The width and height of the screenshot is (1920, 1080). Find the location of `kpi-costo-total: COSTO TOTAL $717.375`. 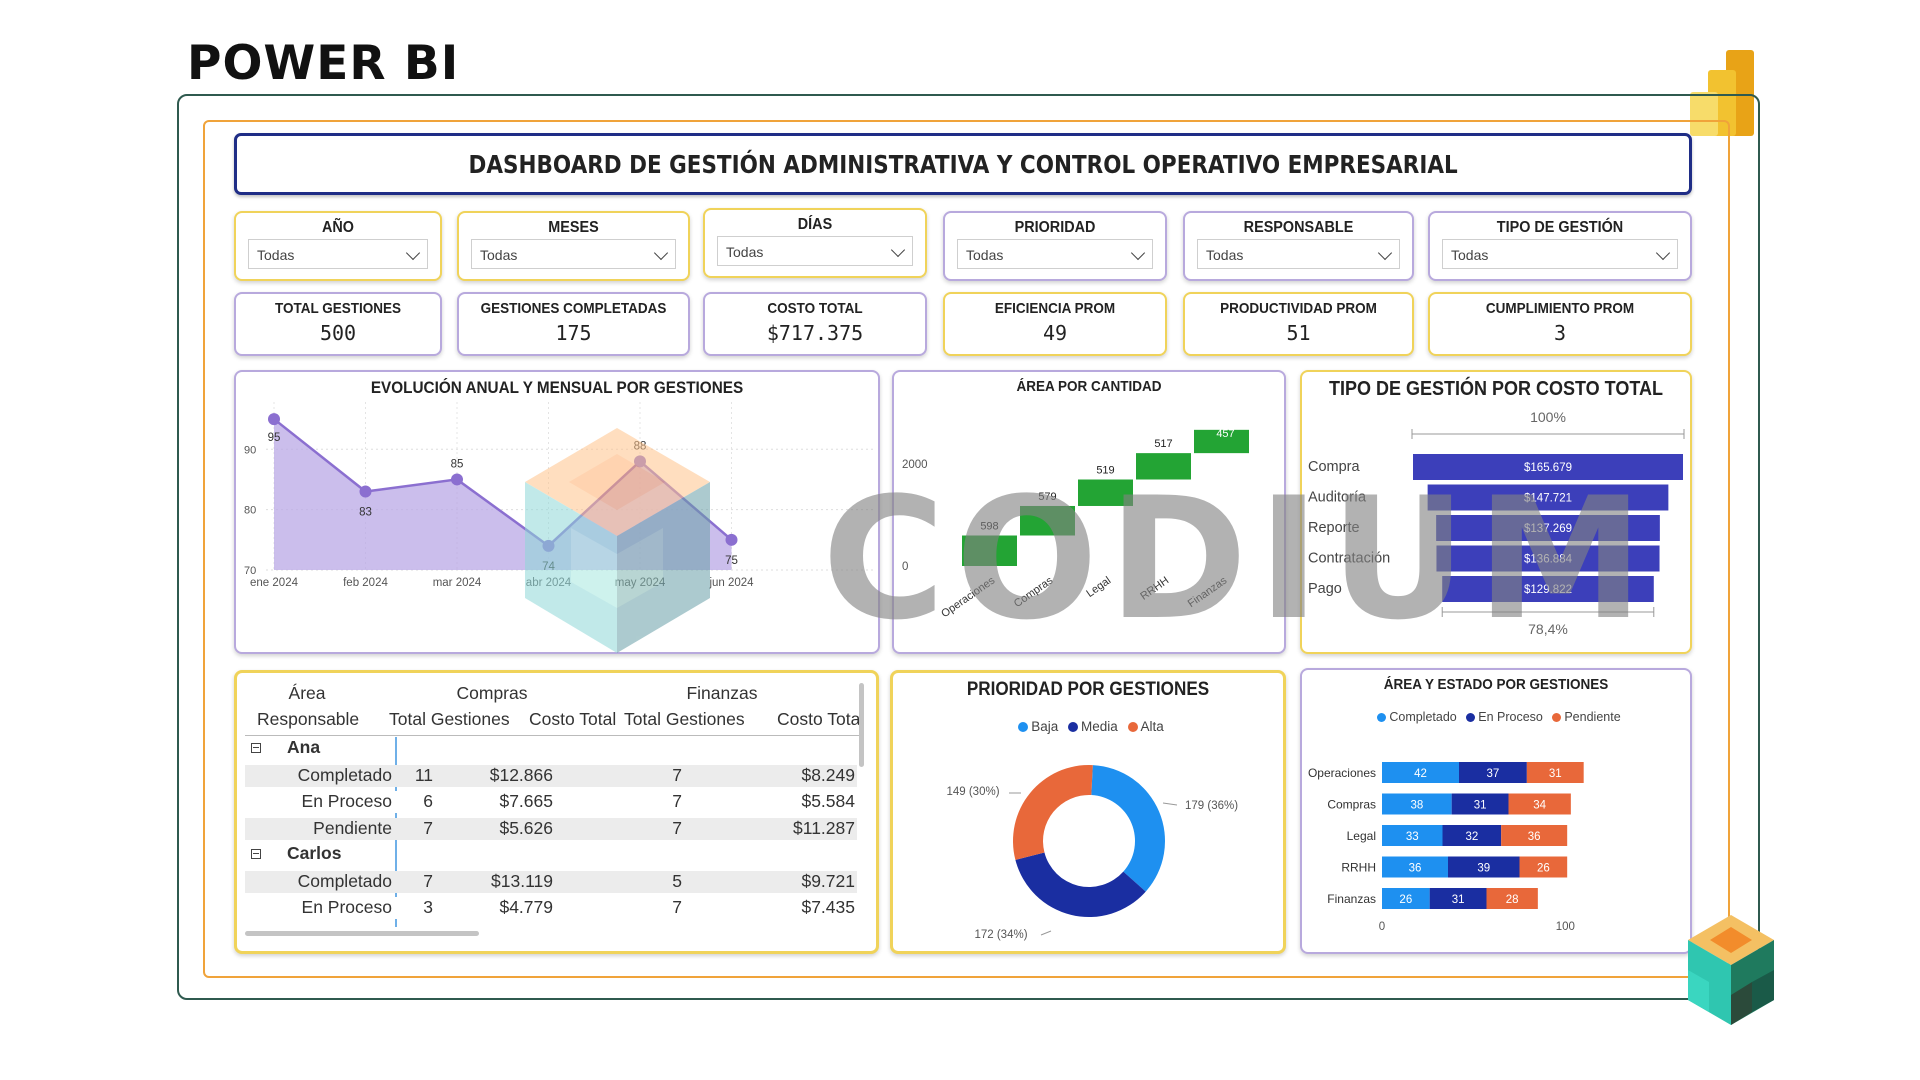

kpi-costo-total: COSTO TOTAL $717.375 is located at coordinates (815, 324).